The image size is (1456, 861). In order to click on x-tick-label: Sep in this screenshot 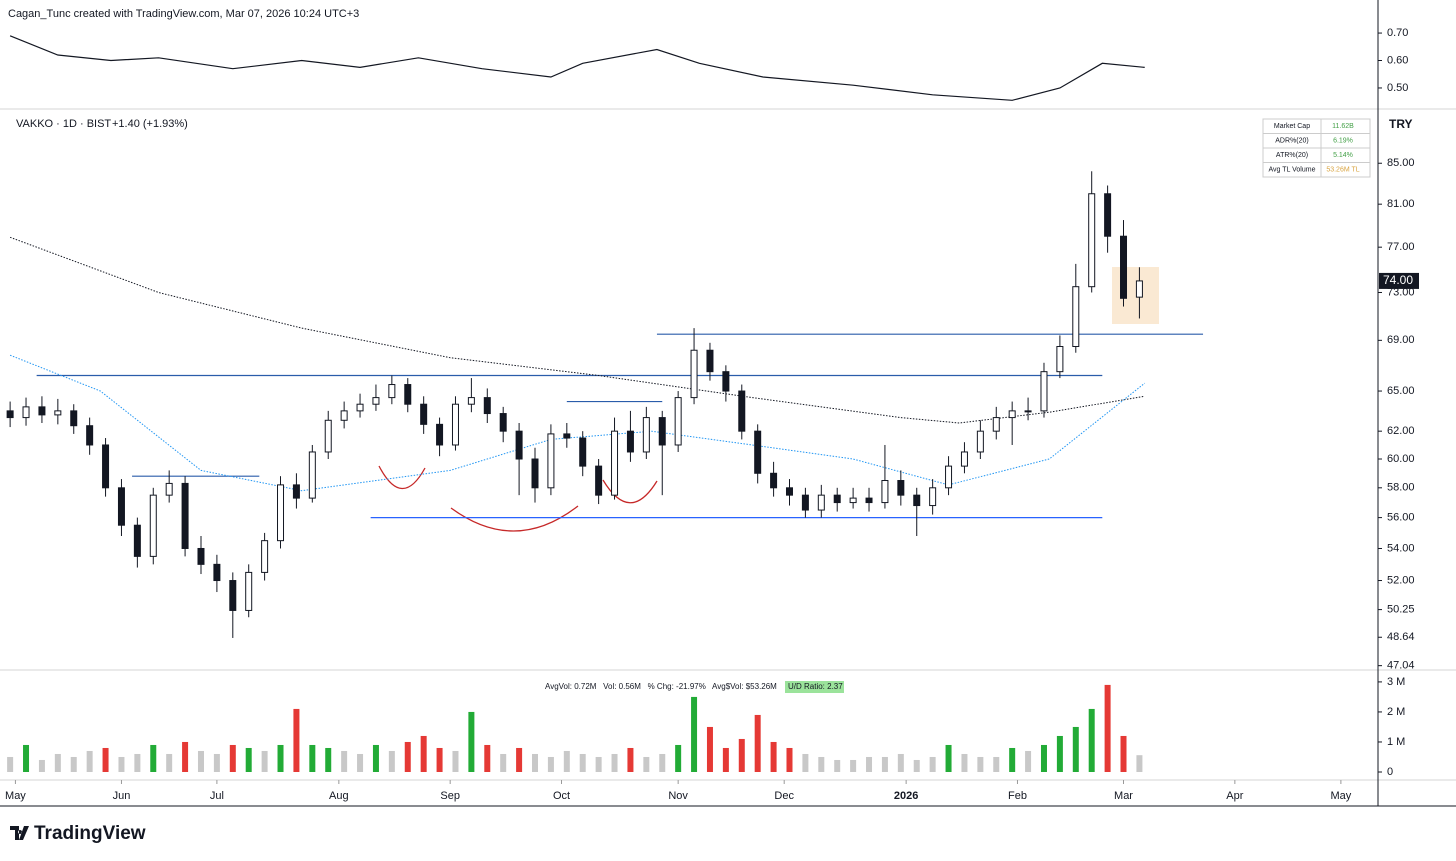, I will do `click(450, 796)`.